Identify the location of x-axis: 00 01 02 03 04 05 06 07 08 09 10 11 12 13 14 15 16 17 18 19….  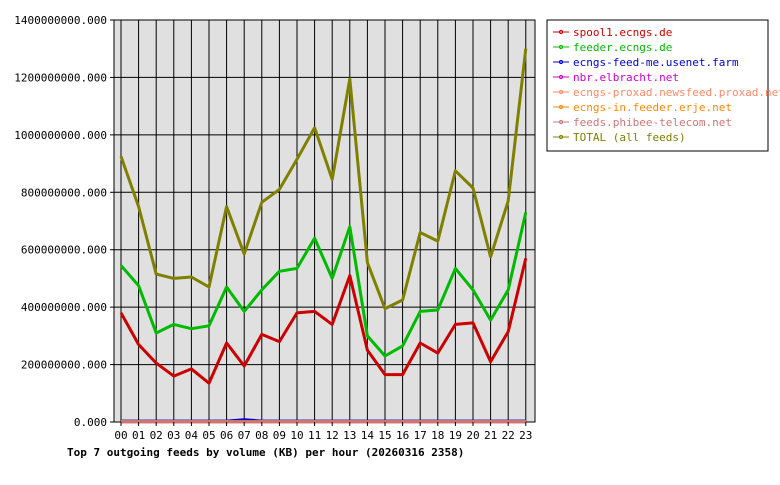
(323, 432).